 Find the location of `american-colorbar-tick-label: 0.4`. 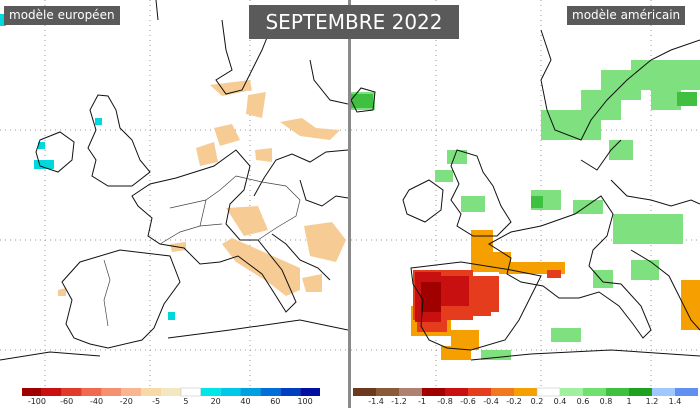

american-colorbar-tick-label: 0.4 is located at coordinates (560, 401).